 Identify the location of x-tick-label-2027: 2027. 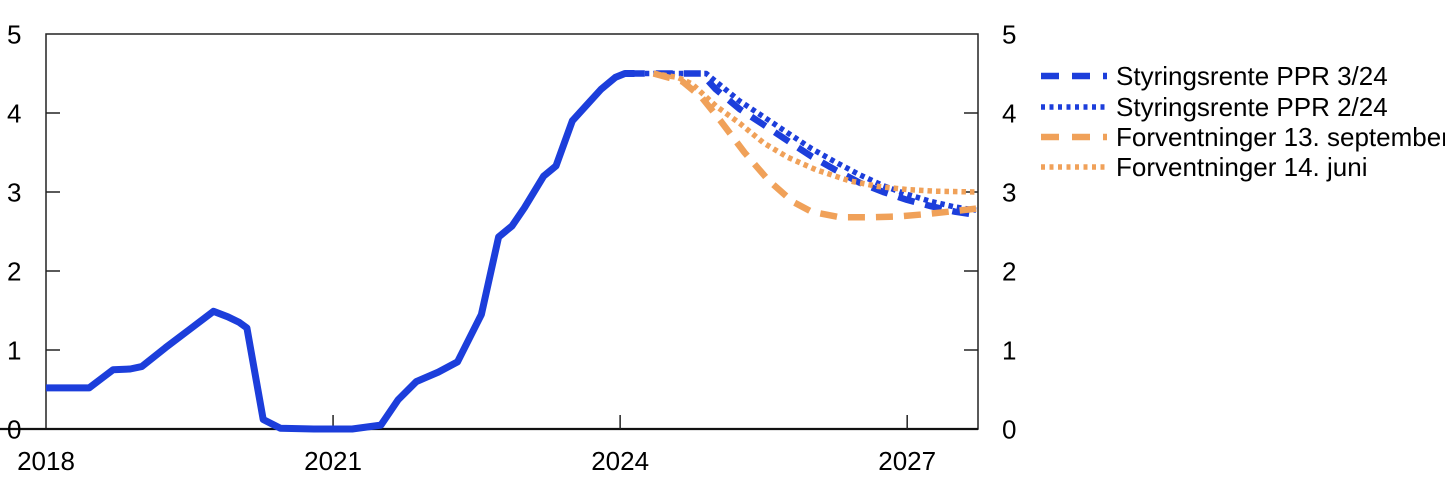
(907, 461).